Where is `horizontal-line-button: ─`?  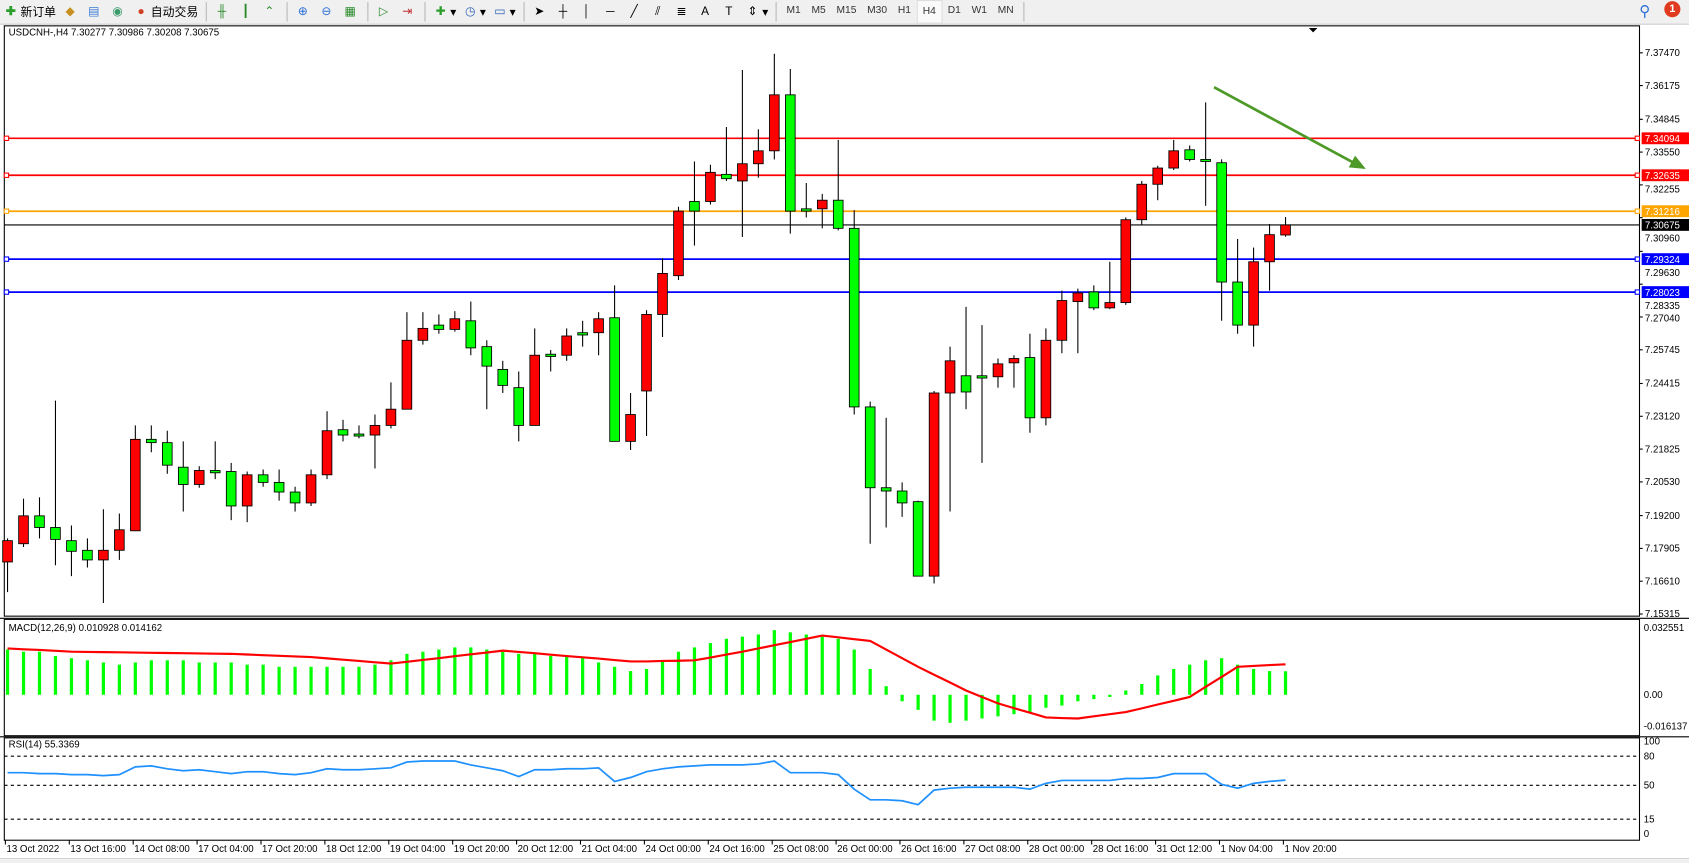
horizontal-line-button: ─ is located at coordinates (612, 12).